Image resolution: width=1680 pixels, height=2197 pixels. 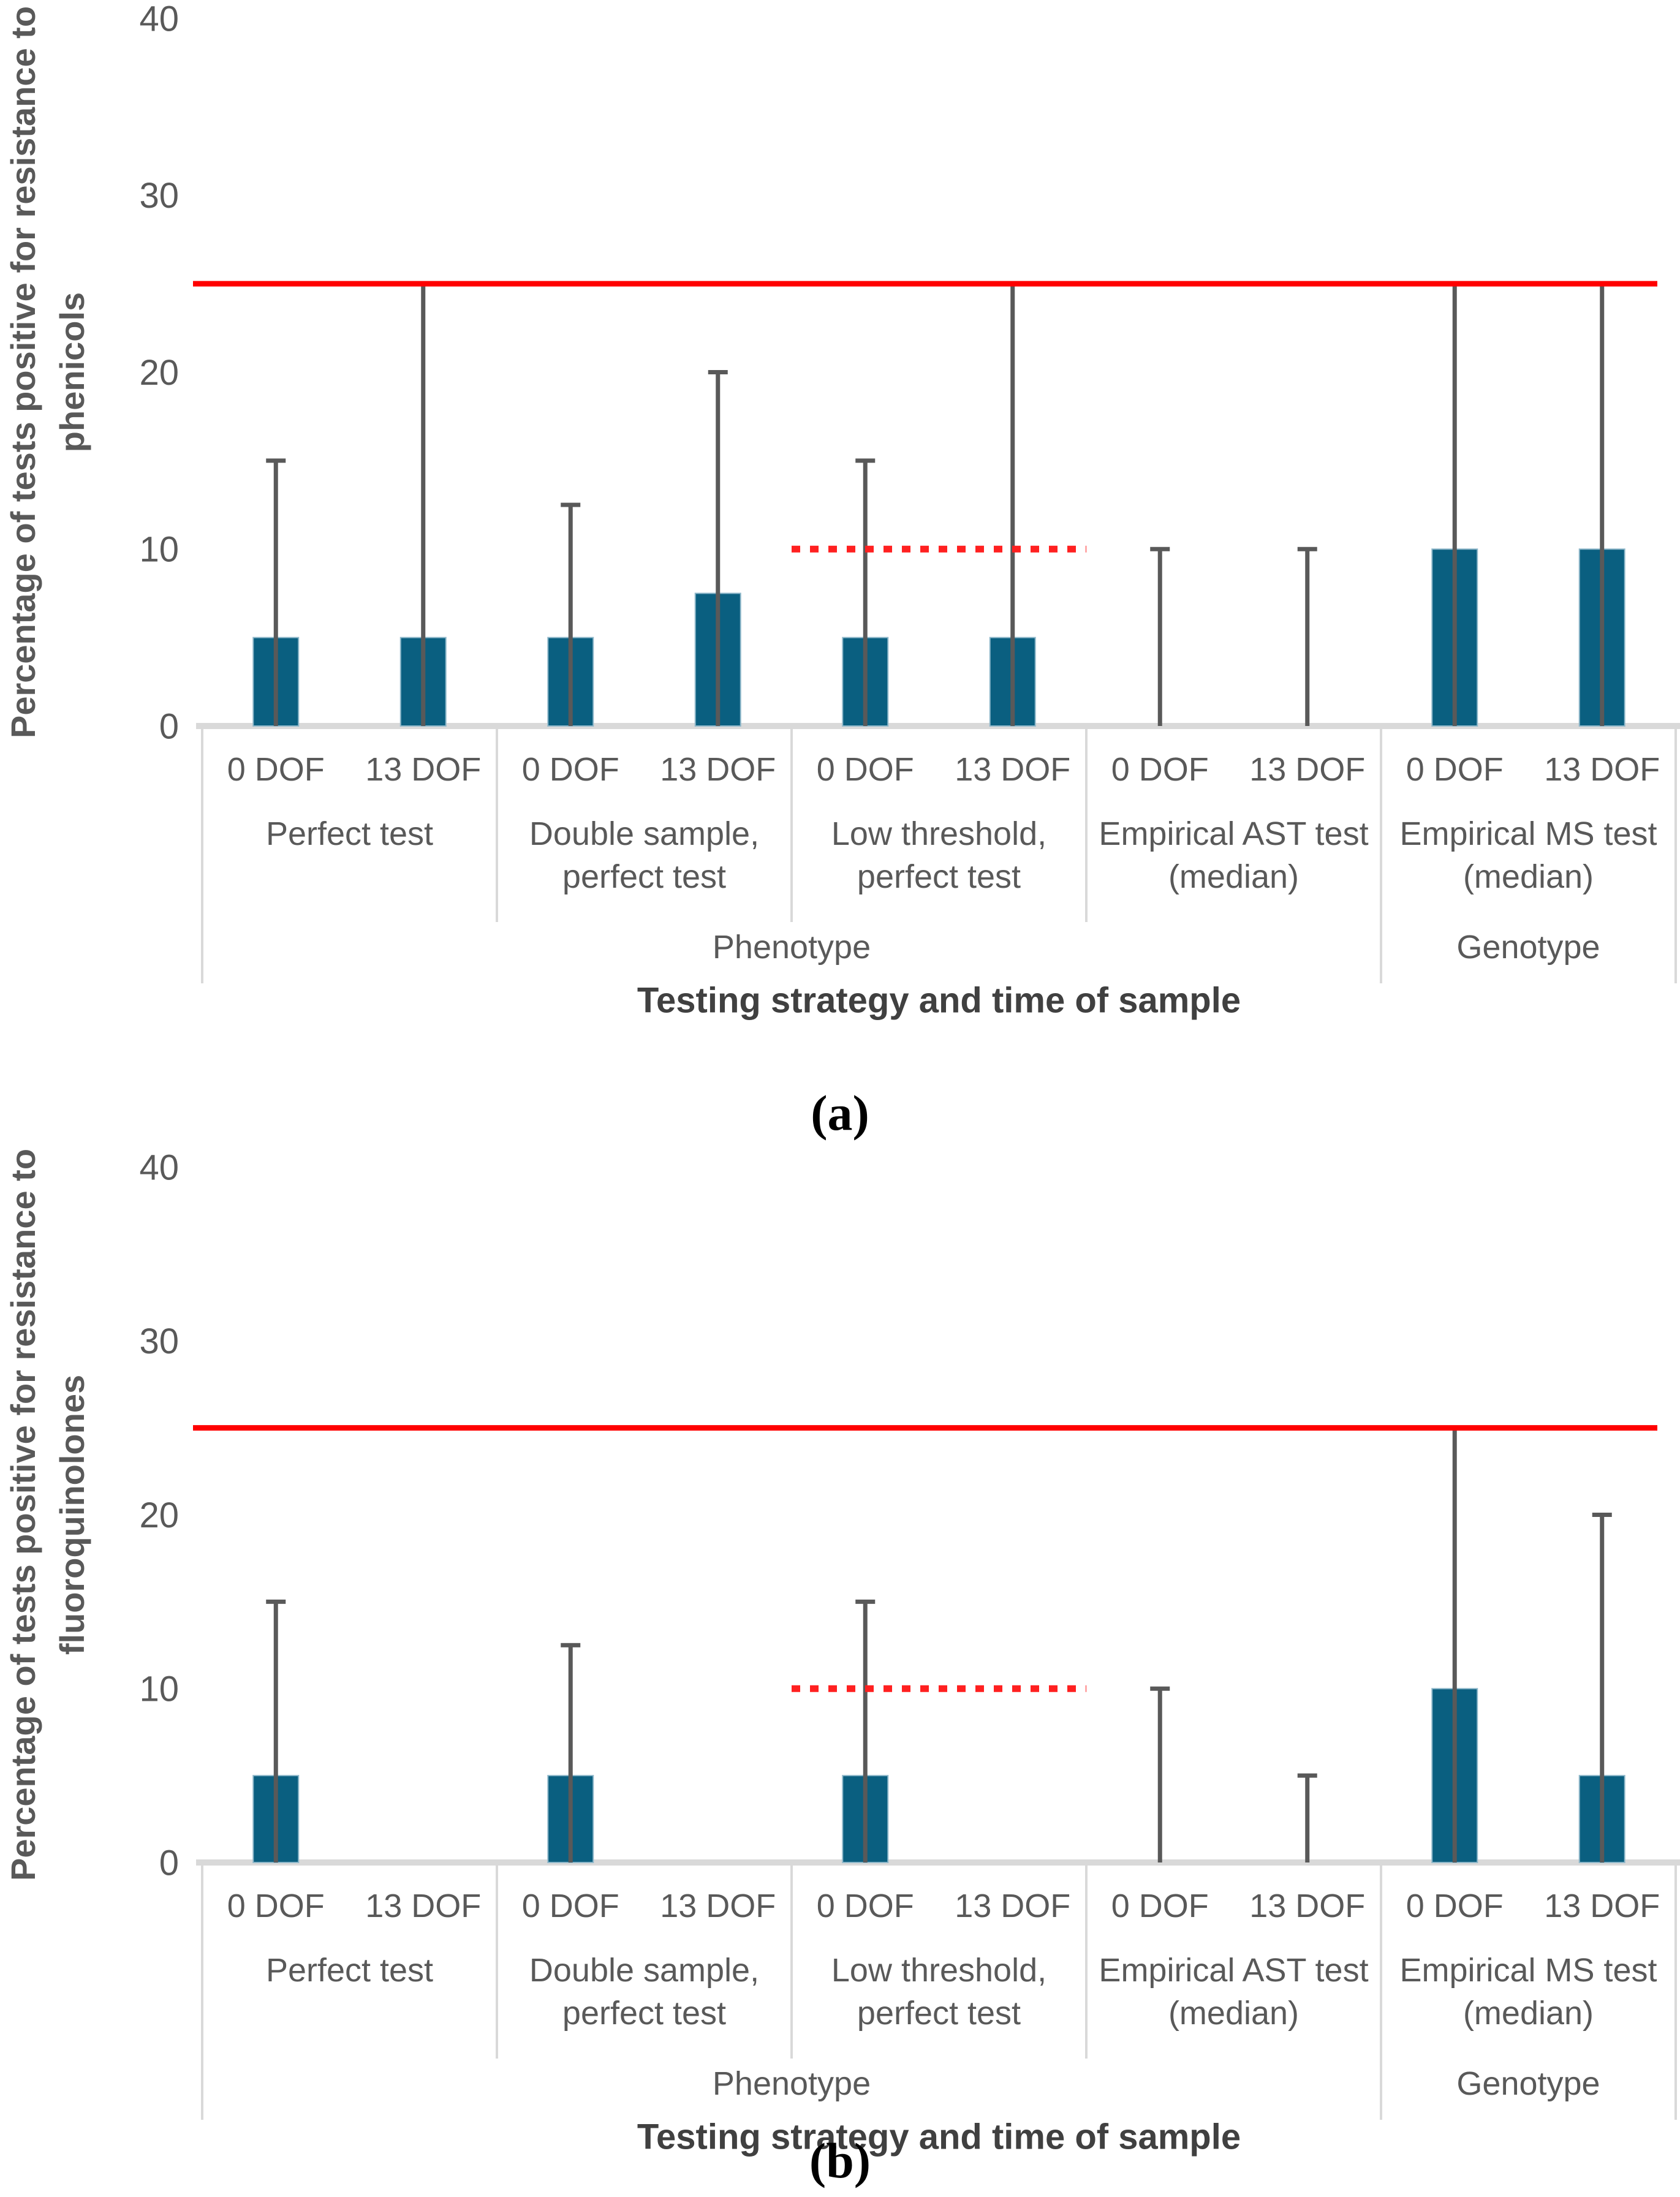 What do you see at coordinates (72, 372) in the screenshot?
I see `y-axis-label-line2: phenicols` at bounding box center [72, 372].